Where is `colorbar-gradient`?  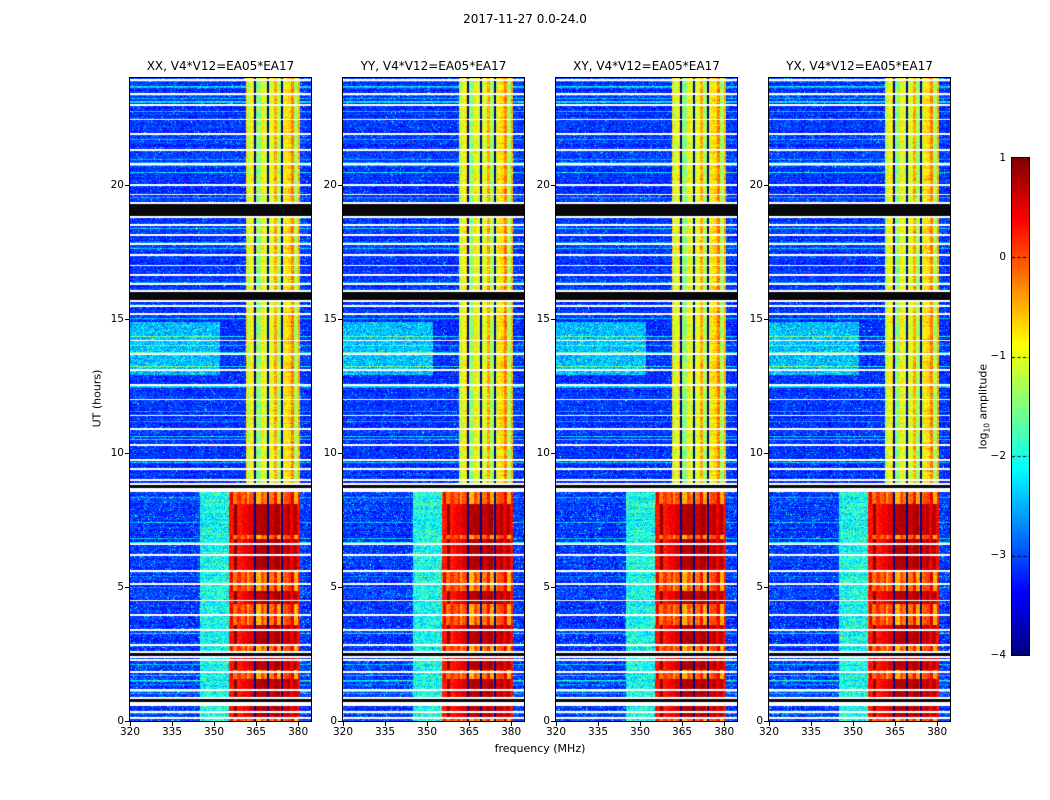 colorbar-gradient is located at coordinates (1020, 406).